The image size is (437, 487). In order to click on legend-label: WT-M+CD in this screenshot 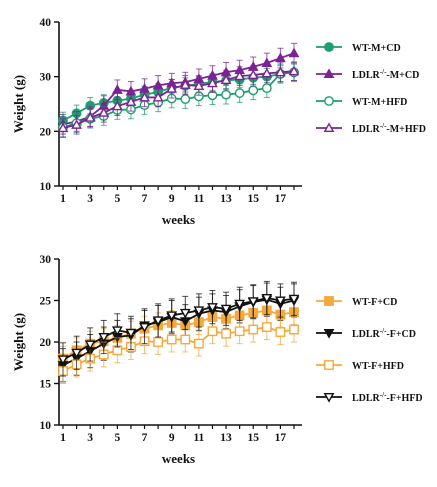, I will do `click(376, 48)`.